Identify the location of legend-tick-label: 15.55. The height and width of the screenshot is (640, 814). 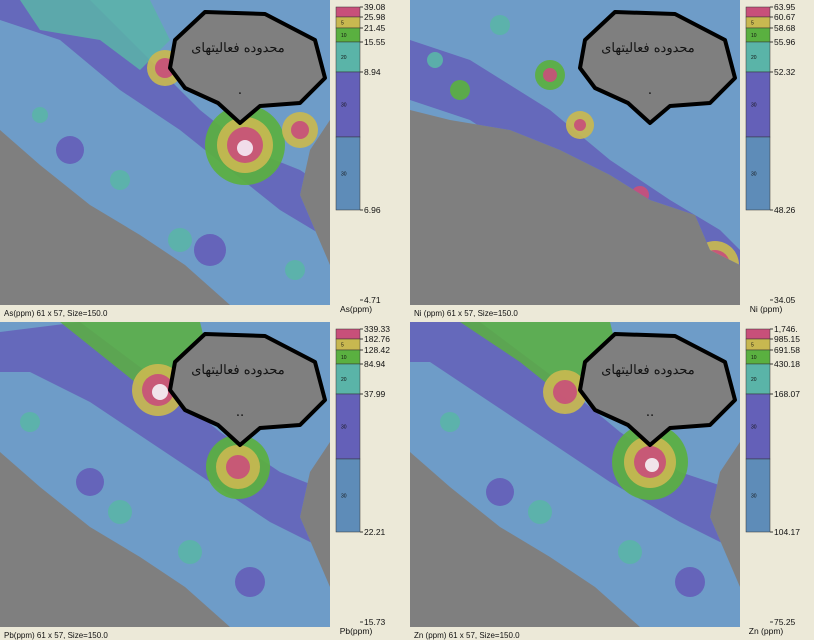
(375, 42).